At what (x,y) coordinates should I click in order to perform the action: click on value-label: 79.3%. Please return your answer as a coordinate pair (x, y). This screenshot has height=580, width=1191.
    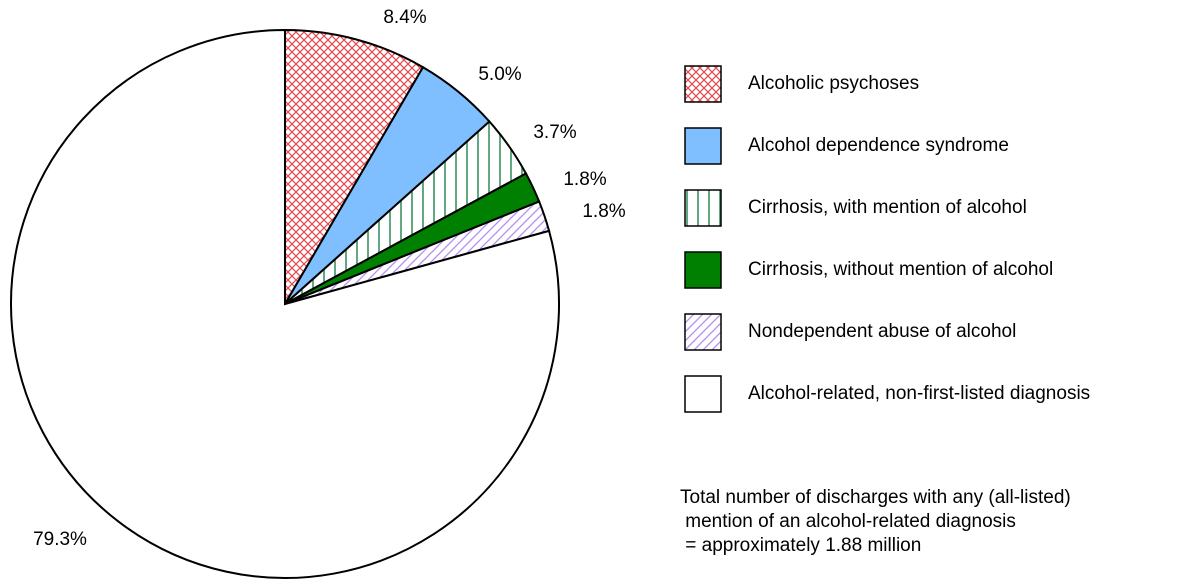
    Looking at the image, I should click on (60, 539).